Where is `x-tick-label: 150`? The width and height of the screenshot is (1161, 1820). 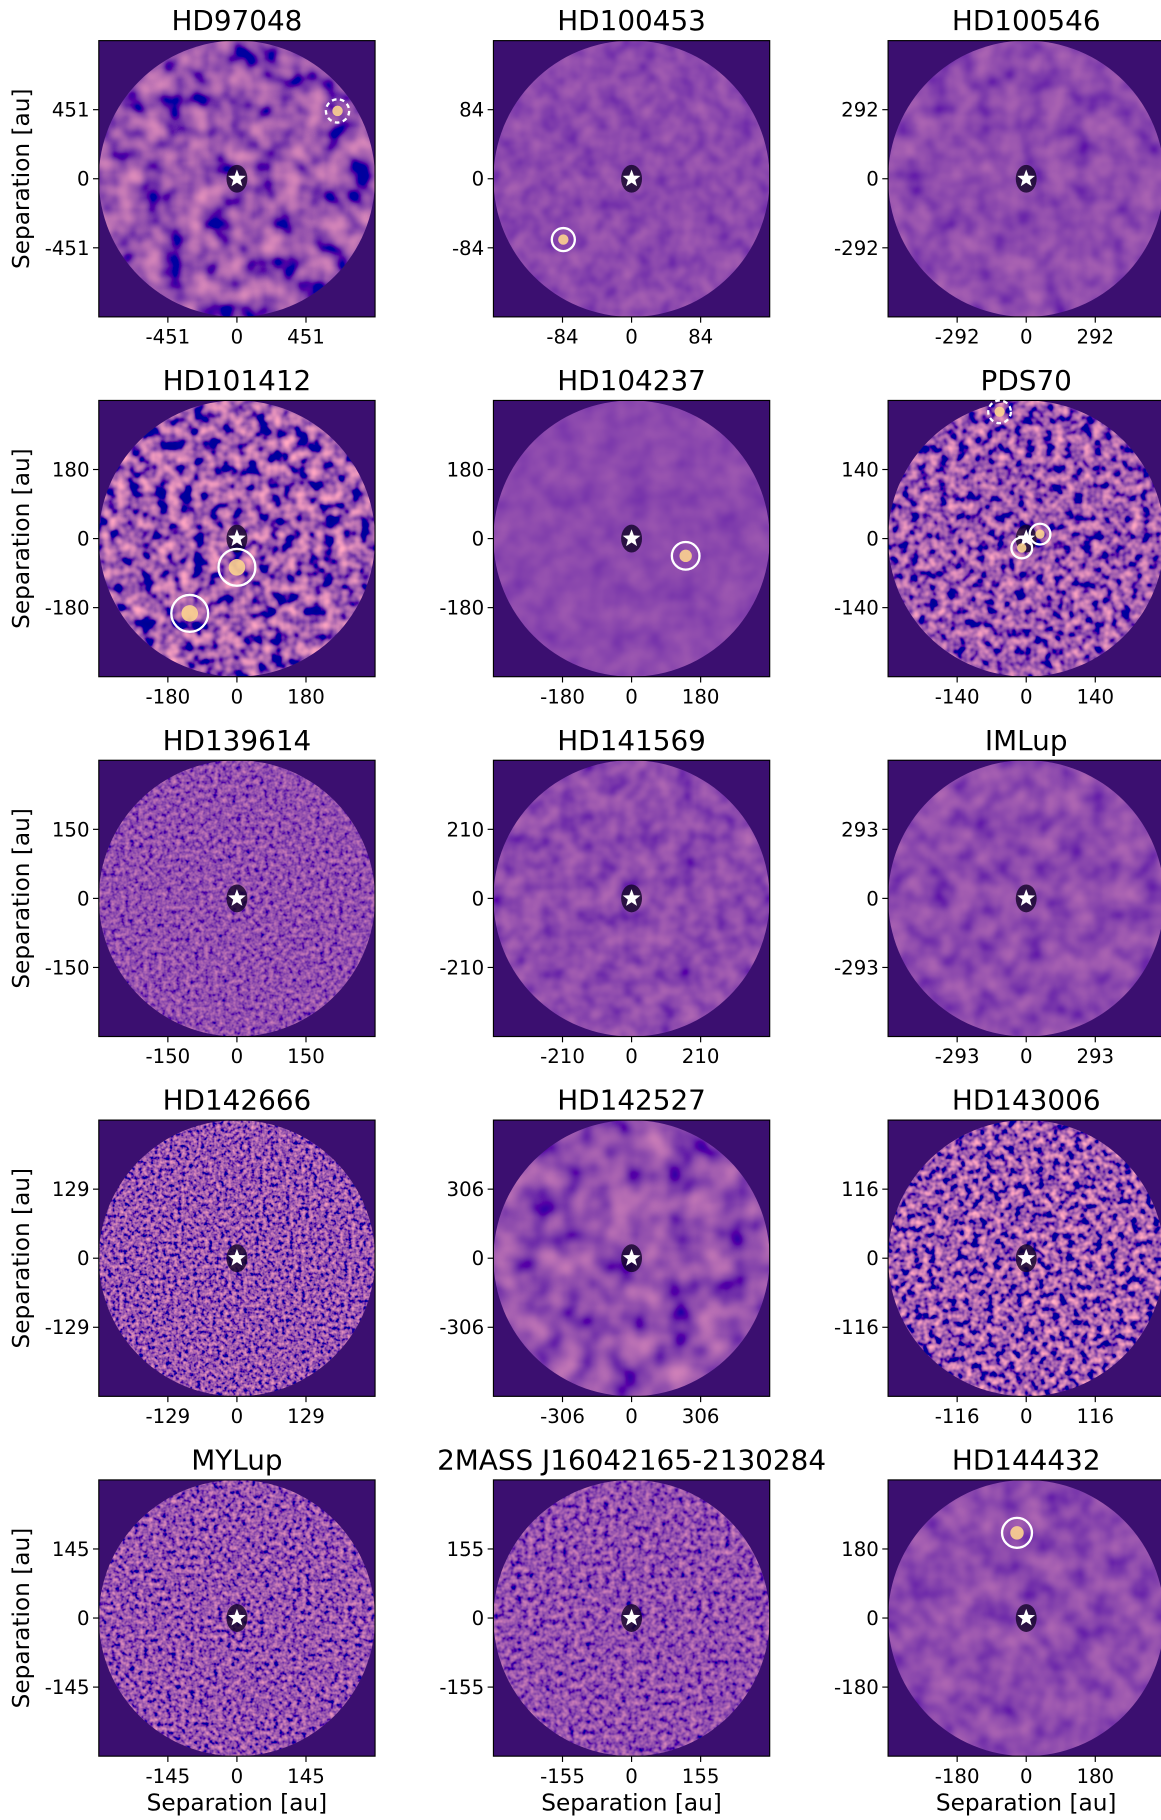
x-tick-label: 150 is located at coordinates (306, 1056).